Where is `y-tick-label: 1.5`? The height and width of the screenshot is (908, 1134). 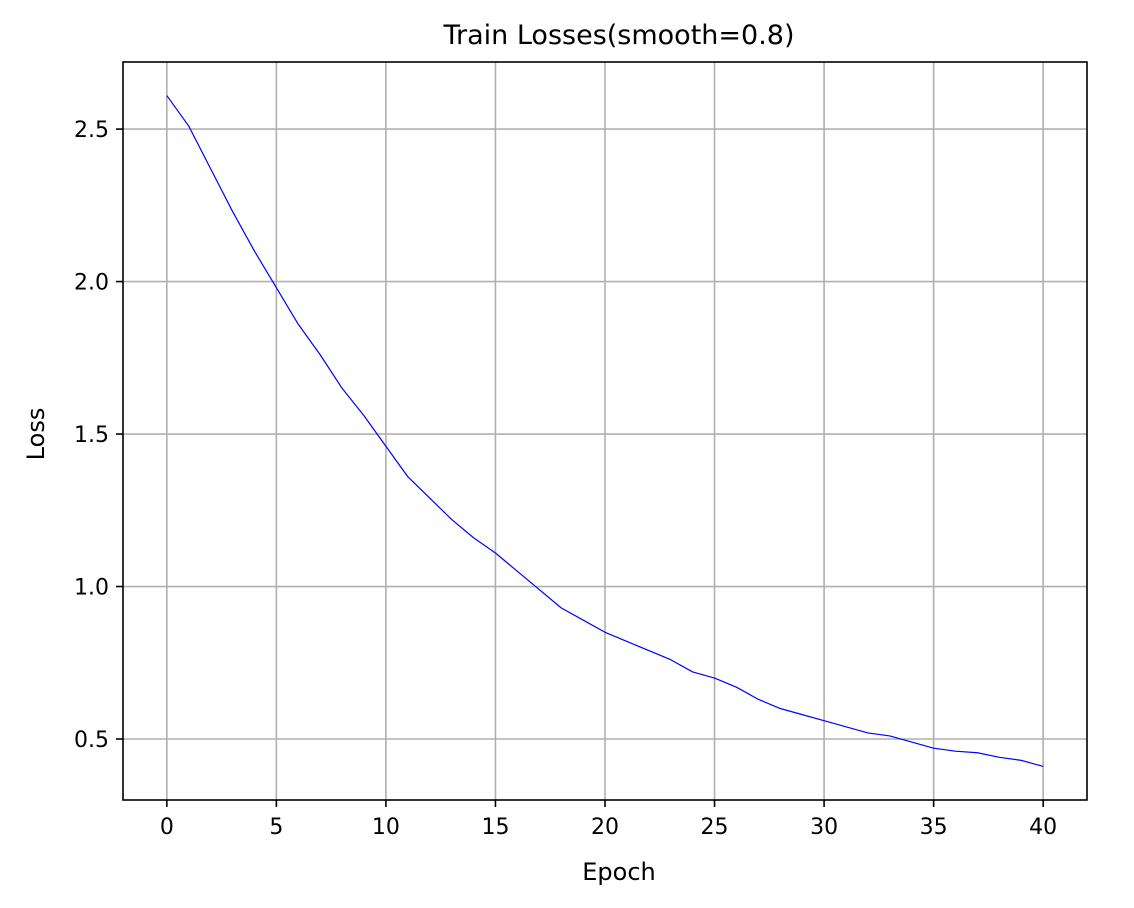 y-tick-label: 1.5 is located at coordinates (91, 435).